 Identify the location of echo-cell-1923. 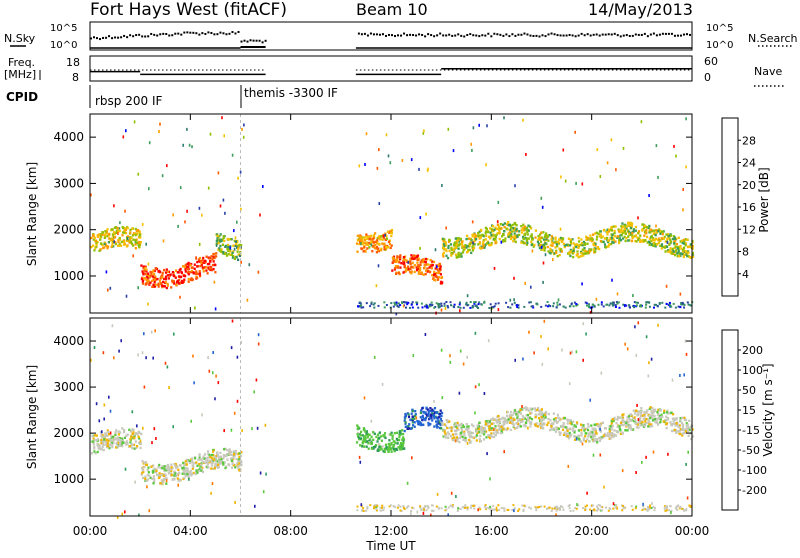
(400, 305).